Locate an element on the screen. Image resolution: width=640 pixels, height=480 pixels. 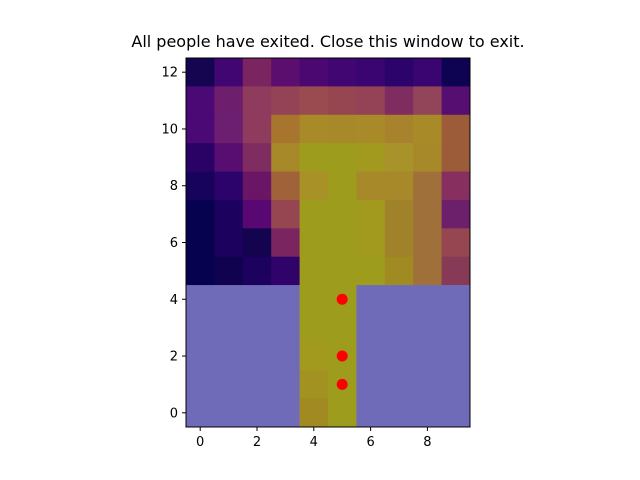
people-markers is located at coordinates (342, 341).